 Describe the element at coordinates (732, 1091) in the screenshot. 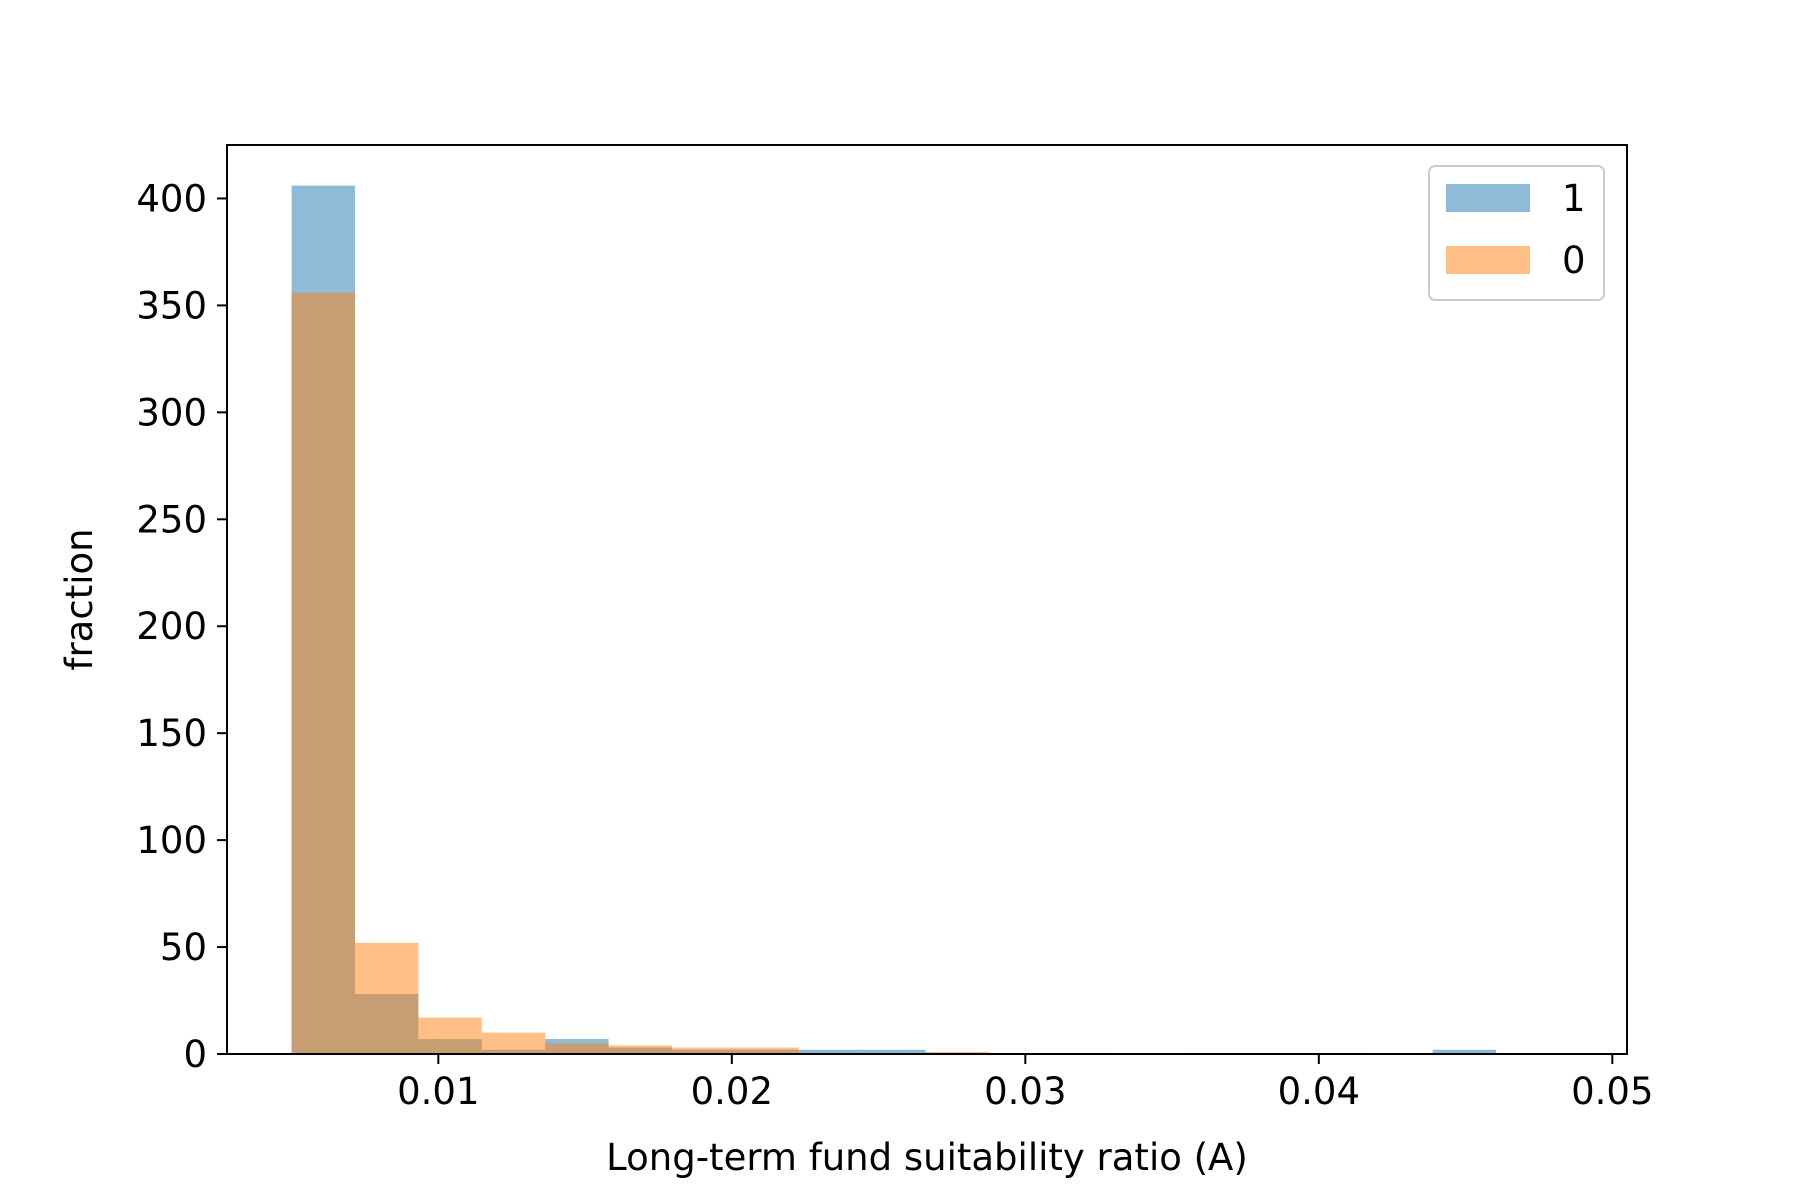

I see `x-tick-label: 0.02` at that location.